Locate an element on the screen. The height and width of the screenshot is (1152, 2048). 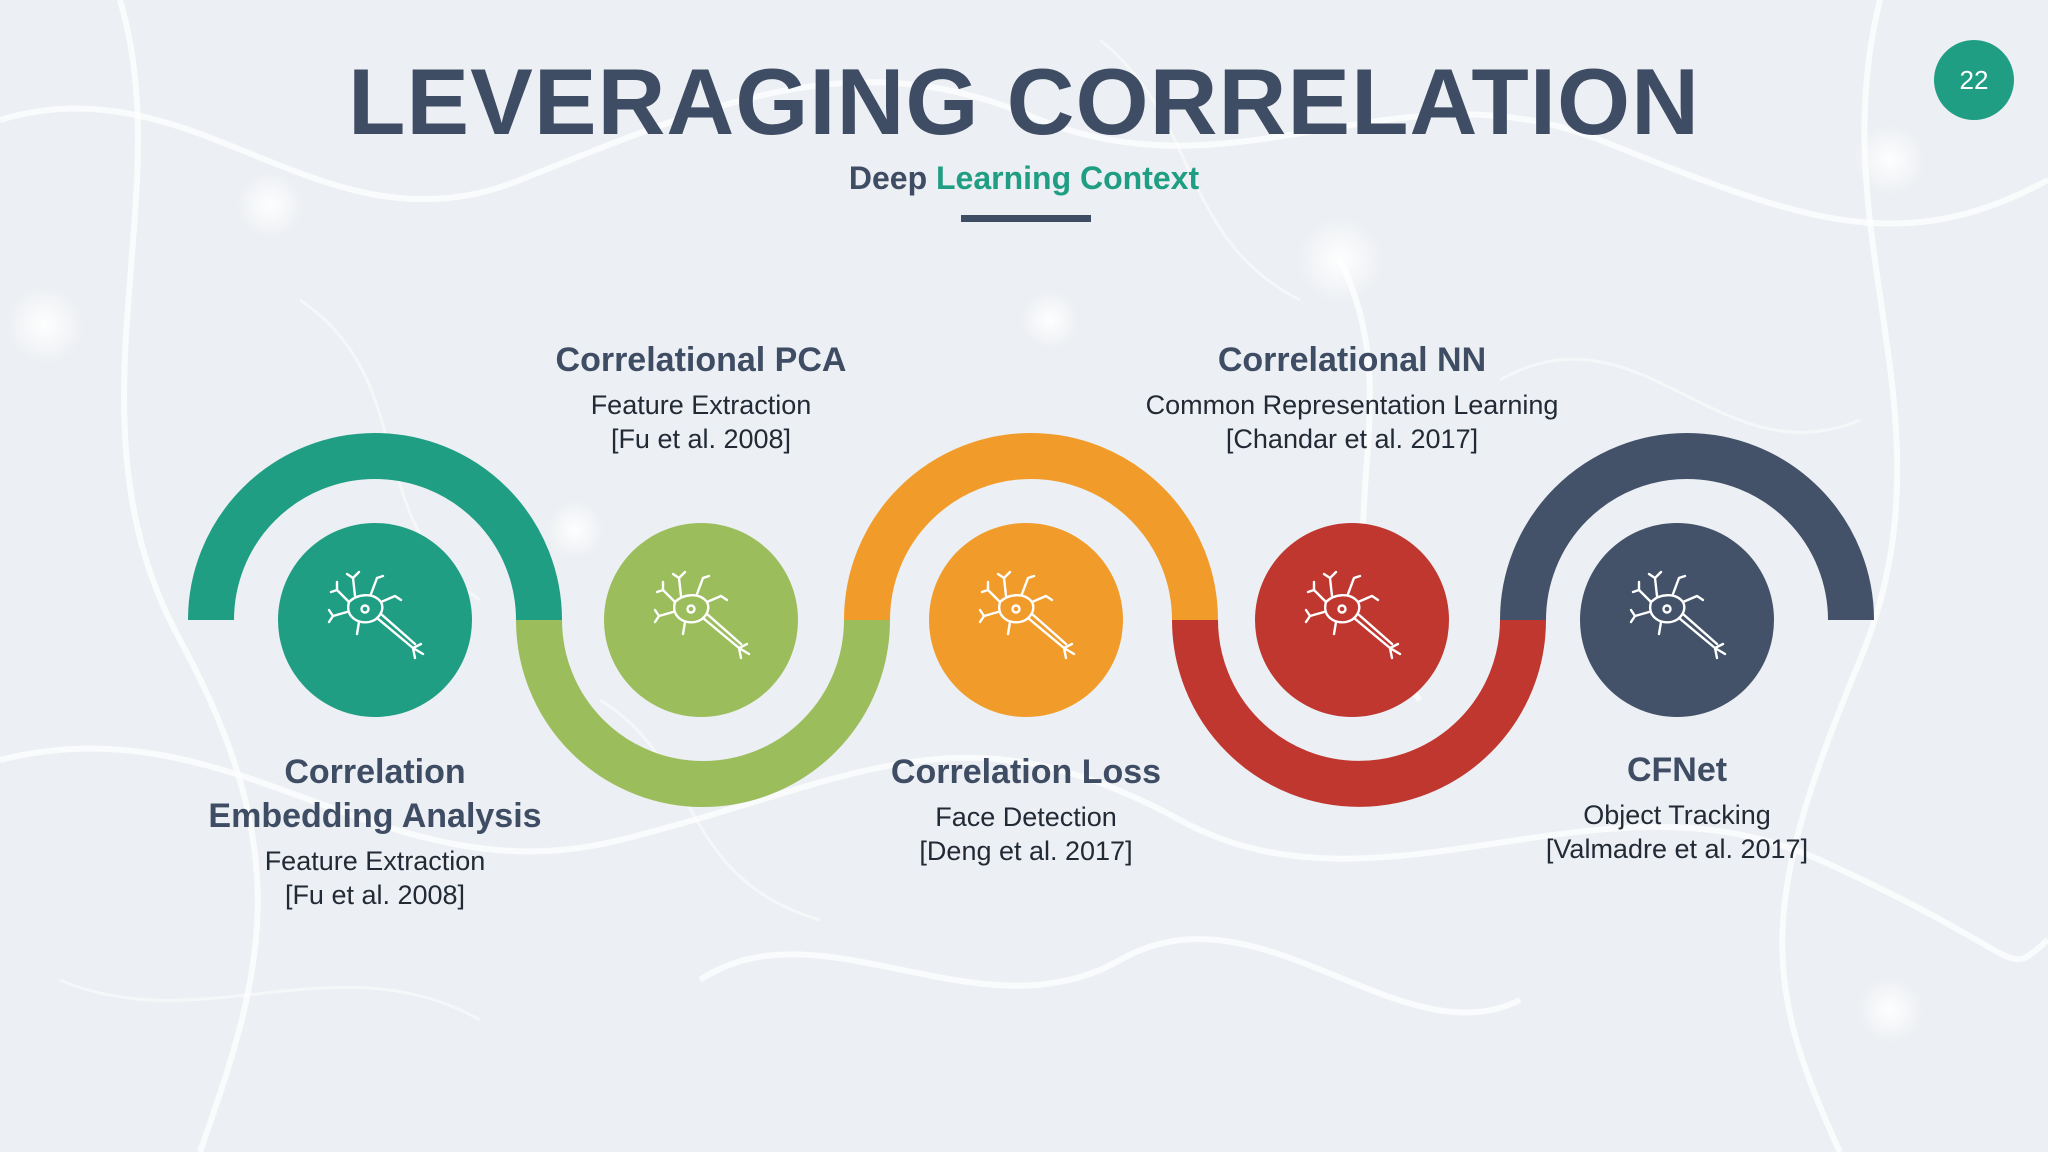
stage-3-heading: Correlation Loss is located at coordinates (1026, 772).